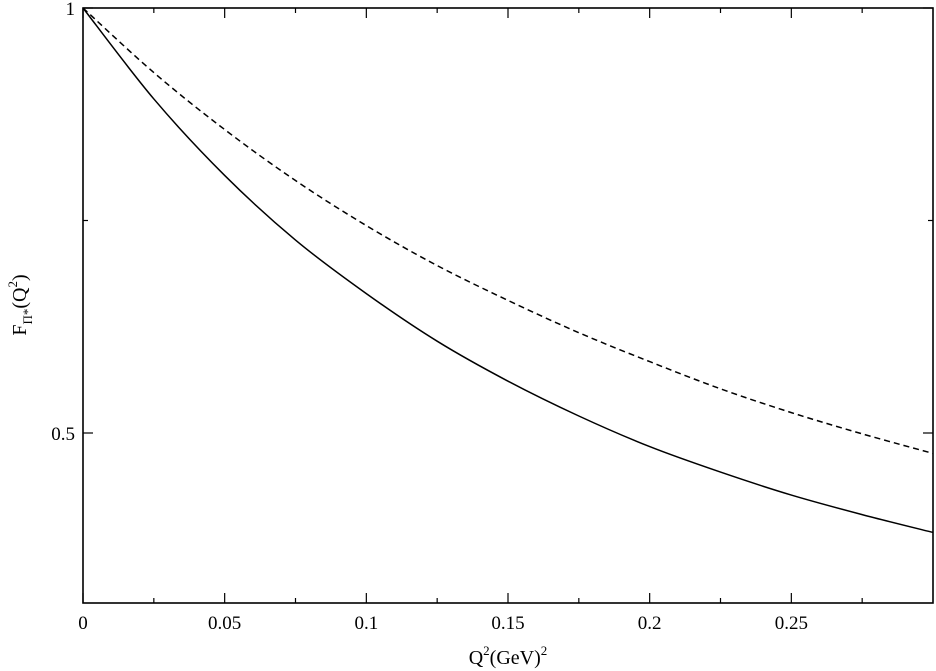  I want to click on x-tick-label: 0.05, so click(224, 623).